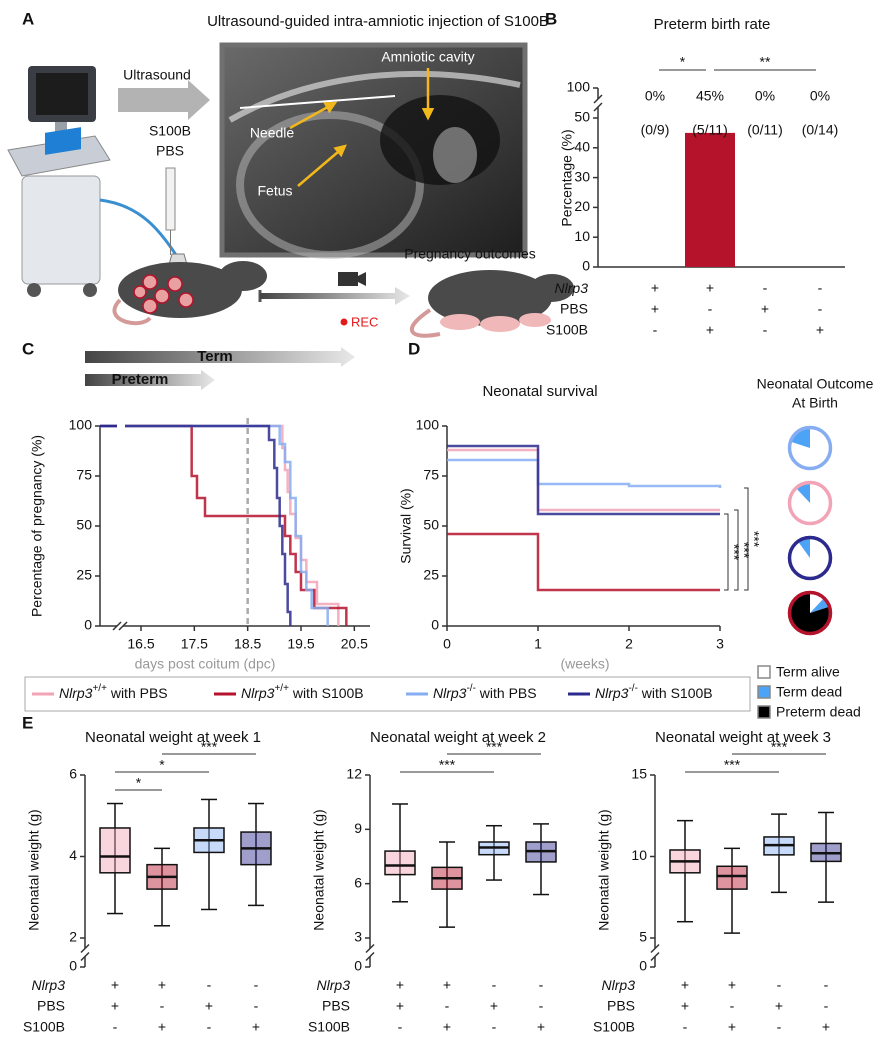 Image resolution: width=896 pixels, height=1050 pixels. What do you see at coordinates (28, 18) in the screenshot?
I see `panel-letter: A` at bounding box center [28, 18].